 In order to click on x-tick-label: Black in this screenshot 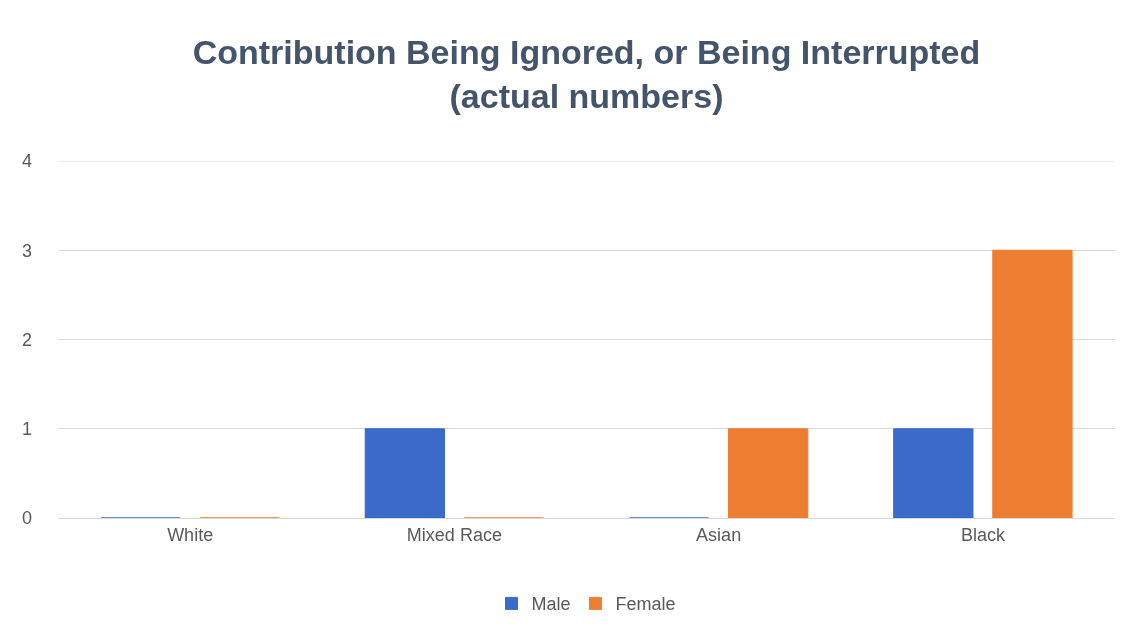, I will do `click(983, 534)`.